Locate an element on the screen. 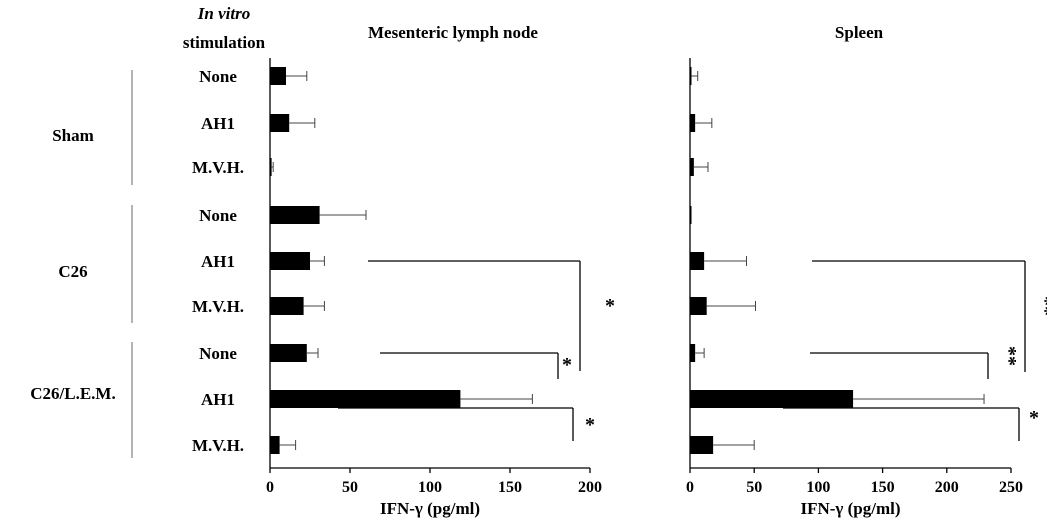  stimulation-header-line1: In vitro is located at coordinates (223, 13).